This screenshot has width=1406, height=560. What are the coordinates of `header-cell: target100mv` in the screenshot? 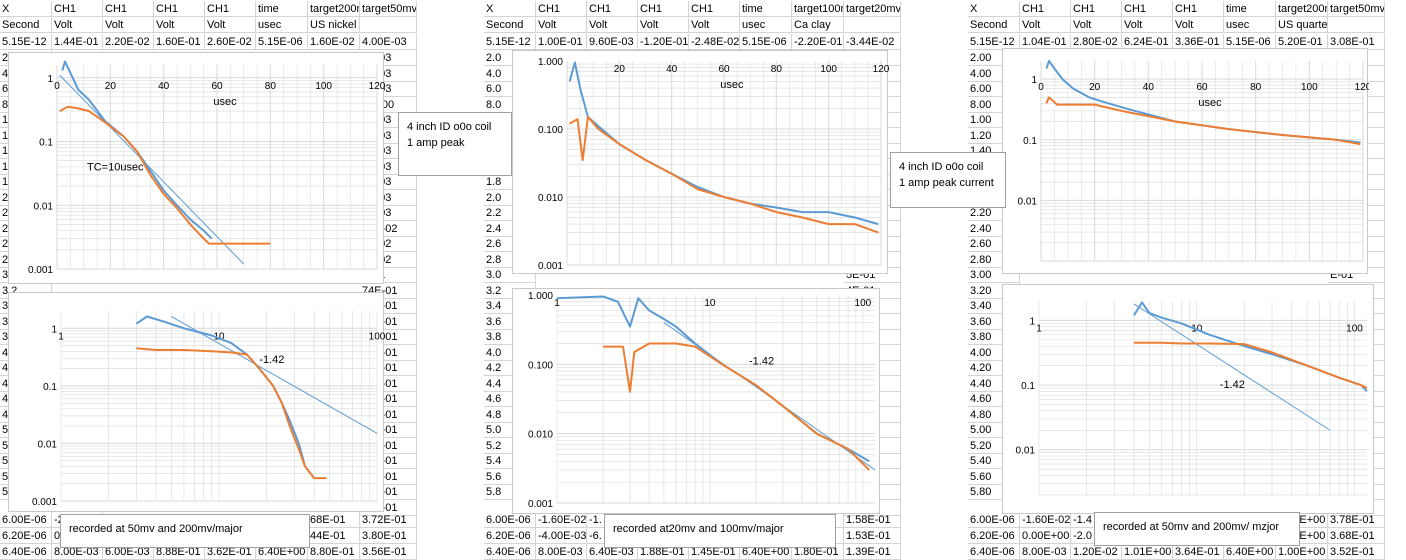 It's located at (818, 9).